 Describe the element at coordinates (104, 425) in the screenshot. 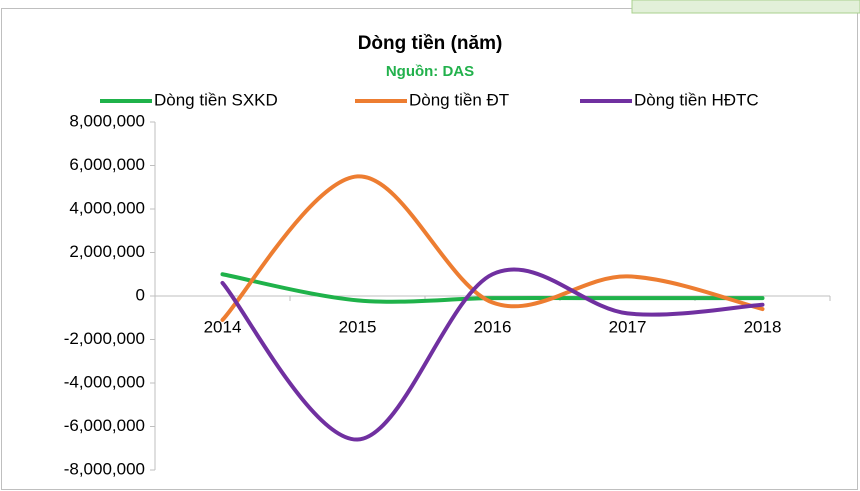

I see `y-tick-label: -6,000,000` at that location.